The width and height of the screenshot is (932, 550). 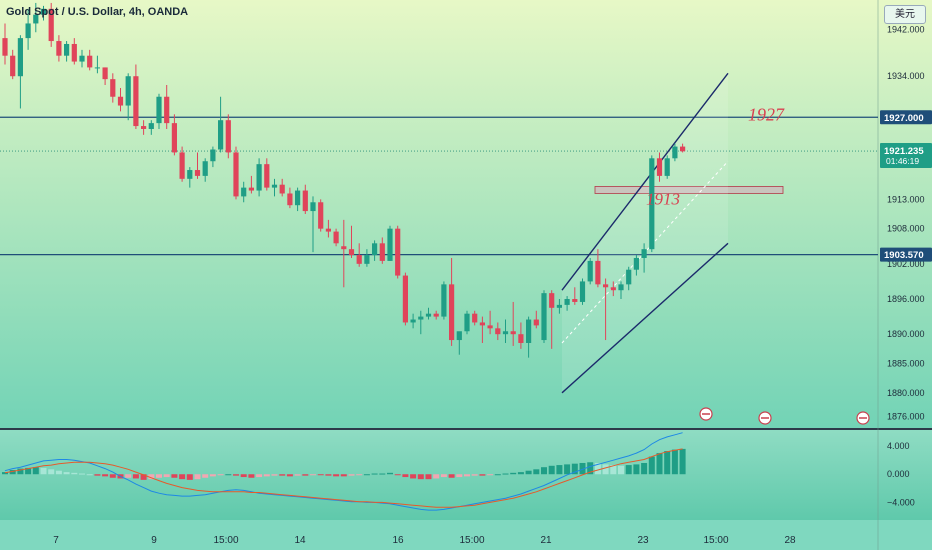 I want to click on annotation-1913: 1913, so click(x=663, y=198).